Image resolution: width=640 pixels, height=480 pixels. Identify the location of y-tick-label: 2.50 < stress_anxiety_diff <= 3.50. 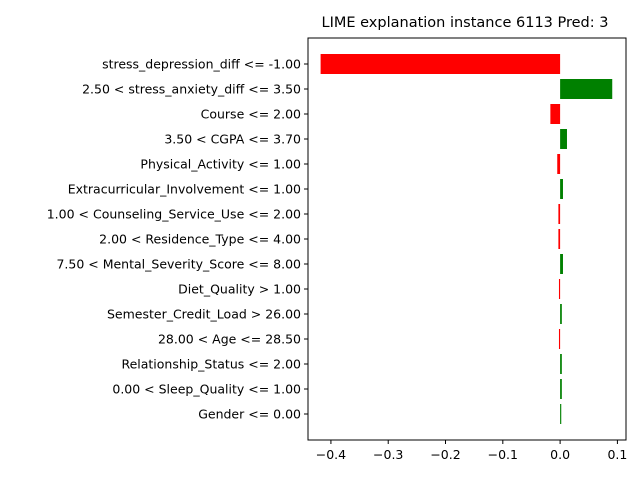
(191, 89).